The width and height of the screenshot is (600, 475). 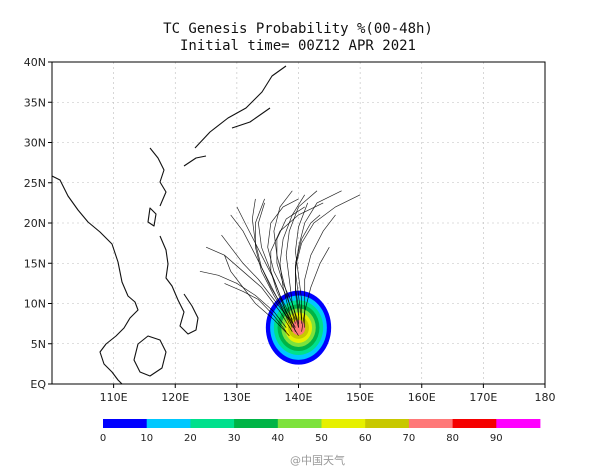 I want to click on colorbar-label: 50, so click(x=321, y=438).